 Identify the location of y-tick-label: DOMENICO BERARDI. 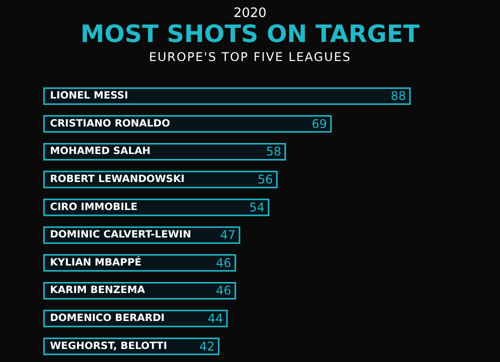
(107, 318).